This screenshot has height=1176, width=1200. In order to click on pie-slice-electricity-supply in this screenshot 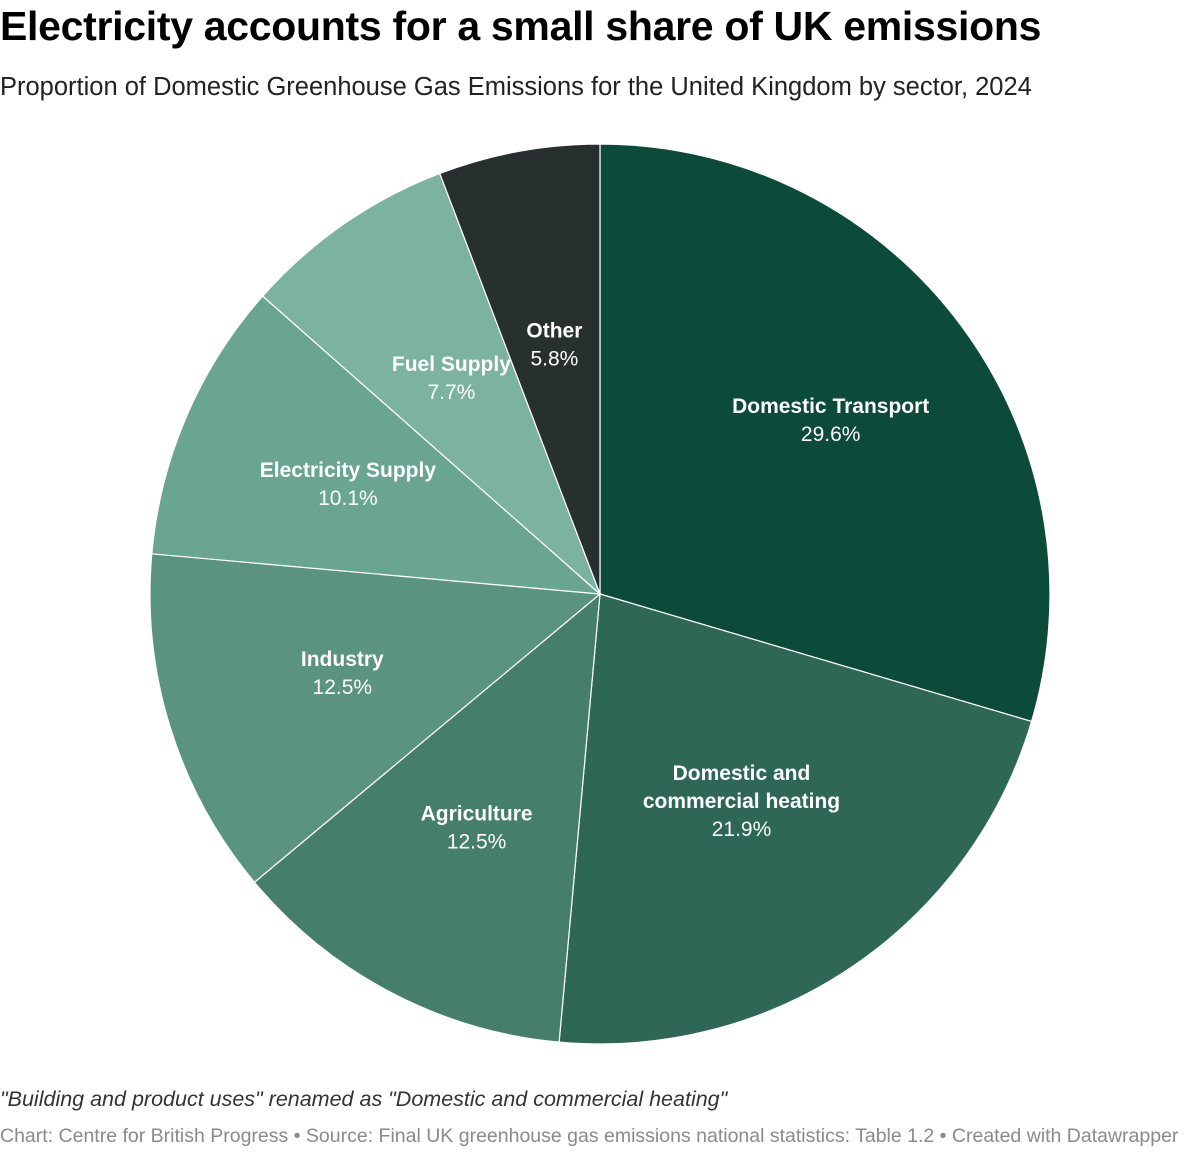, I will do `click(376, 445)`.